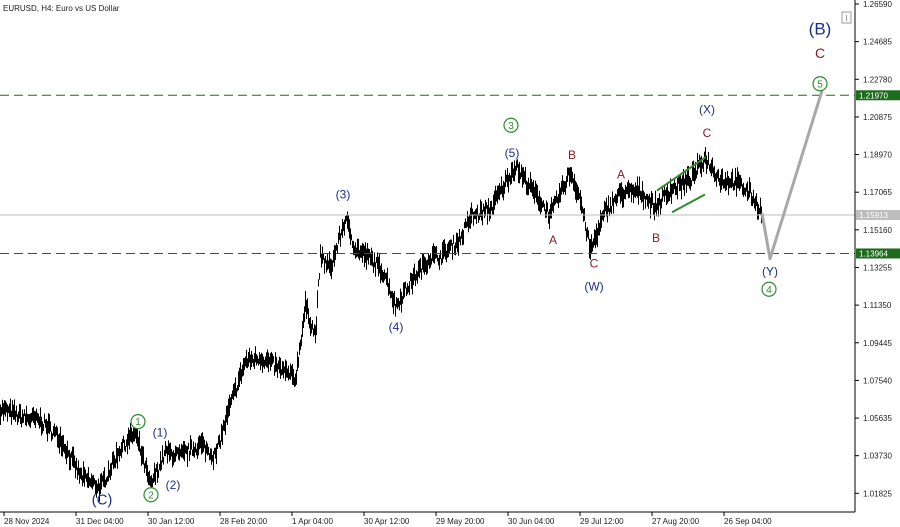 The image size is (900, 527). What do you see at coordinates (61, 8) in the screenshot?
I see `chart-title: EURUSD, H4: Euro vs US Dollar` at bounding box center [61, 8].